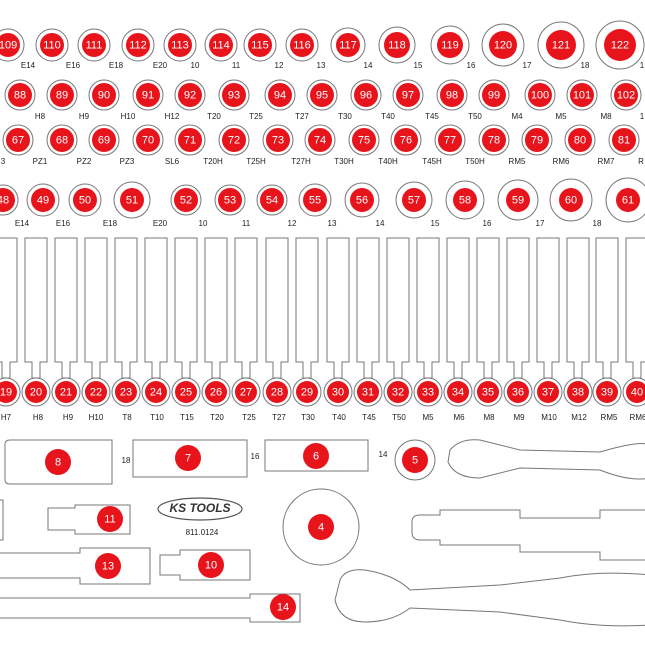  Describe the element at coordinates (84, 161) in the screenshot. I see `size-label: PZ2` at that location.